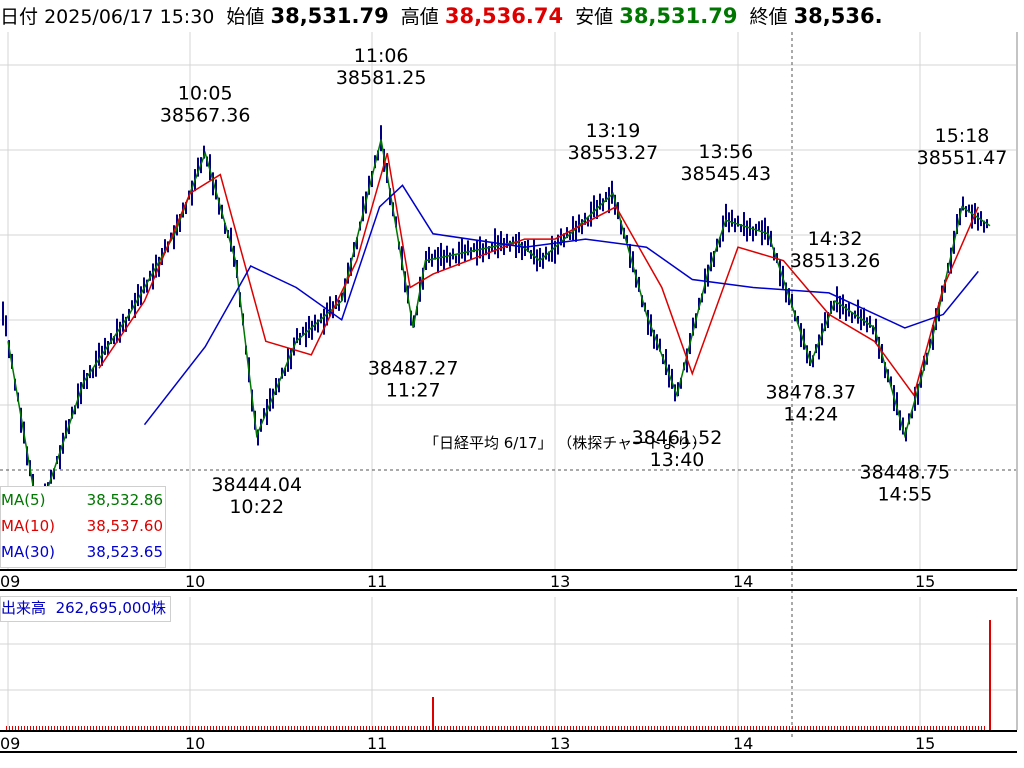  Describe the element at coordinates (413, 391) in the screenshot. I see `annotation-text: 11:27` at that location.